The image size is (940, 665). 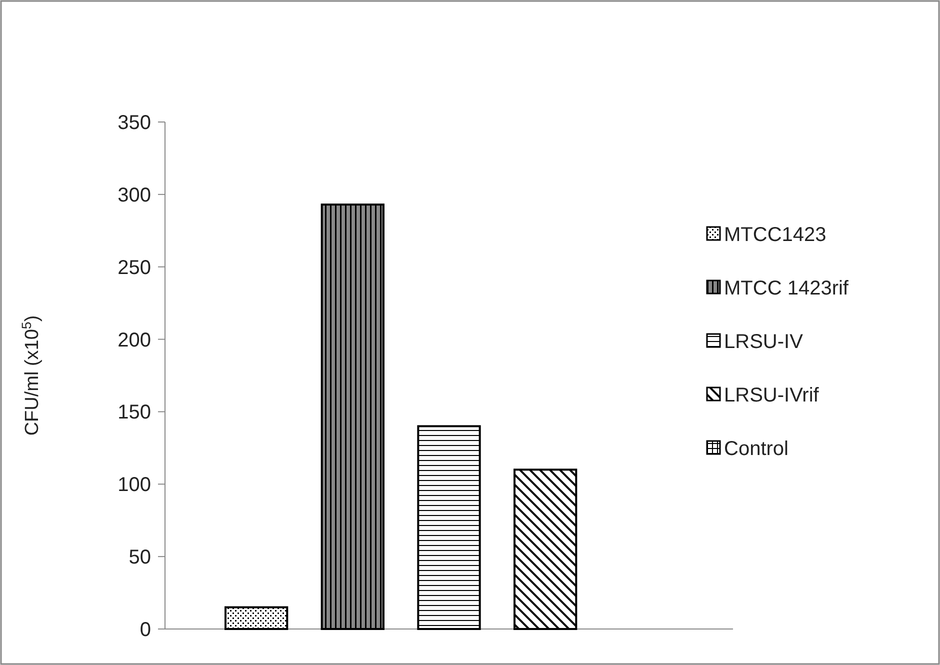 I want to click on y-tick-label: 350, so click(x=134, y=123).